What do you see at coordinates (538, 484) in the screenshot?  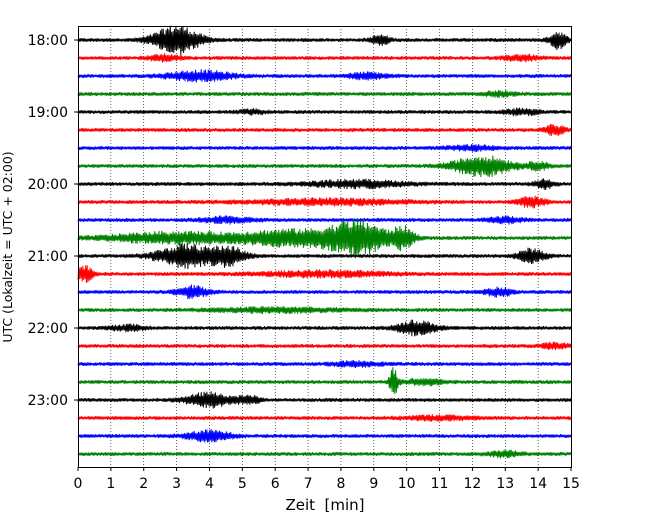 I see `x-tick-label: 14` at bounding box center [538, 484].